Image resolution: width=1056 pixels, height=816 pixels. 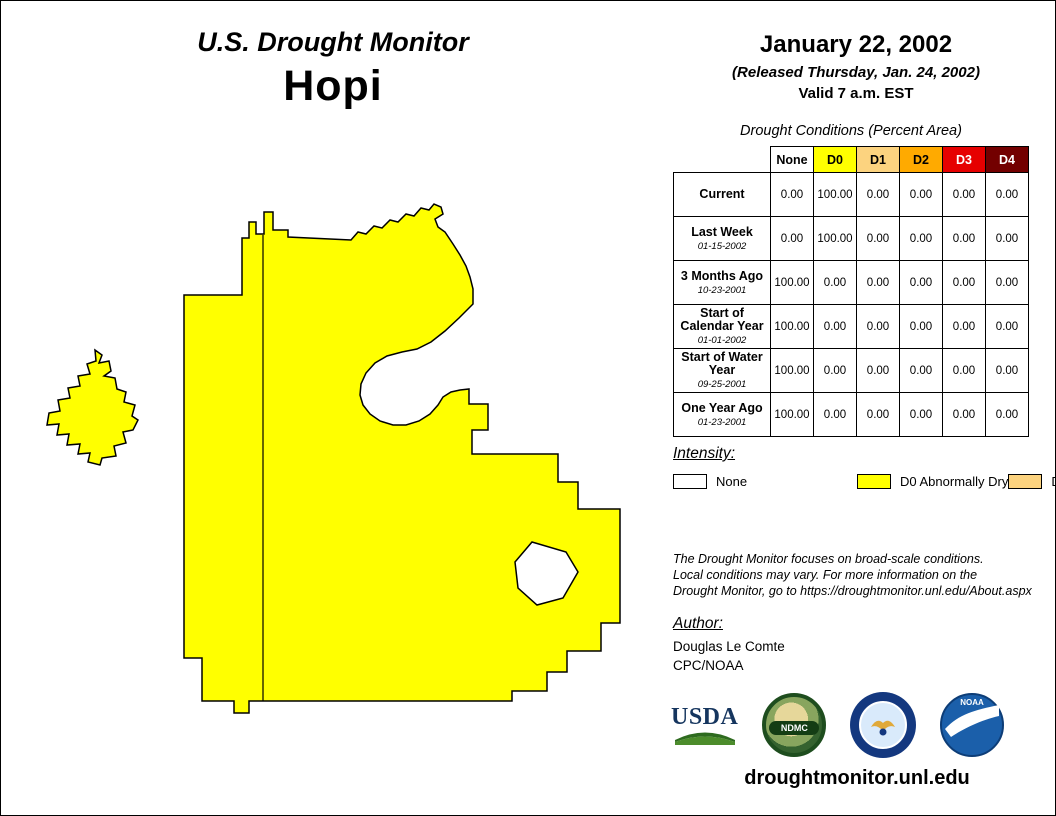 I want to click on map-enclave-hole, so click(x=546, y=573).